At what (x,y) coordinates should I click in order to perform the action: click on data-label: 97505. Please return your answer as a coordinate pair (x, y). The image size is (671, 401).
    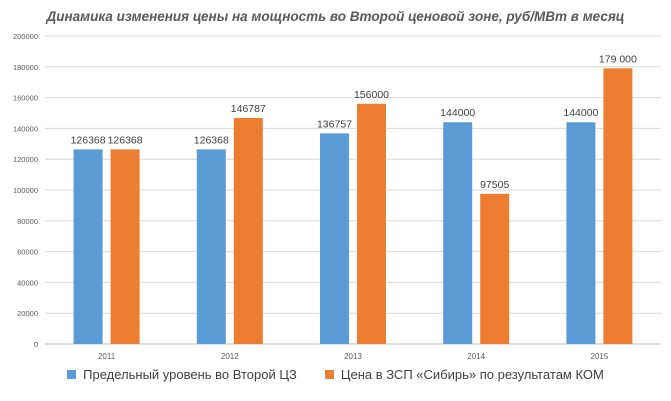
    Looking at the image, I should click on (494, 185).